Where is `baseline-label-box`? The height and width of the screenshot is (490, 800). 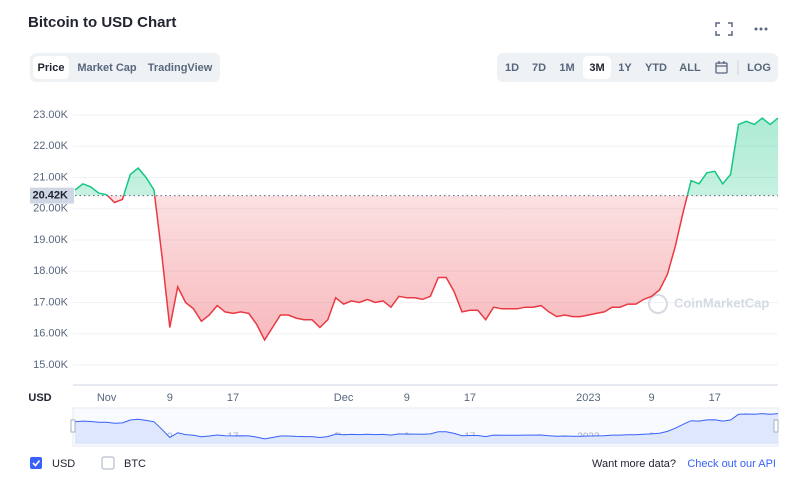 baseline-label-box is located at coordinates (52, 195).